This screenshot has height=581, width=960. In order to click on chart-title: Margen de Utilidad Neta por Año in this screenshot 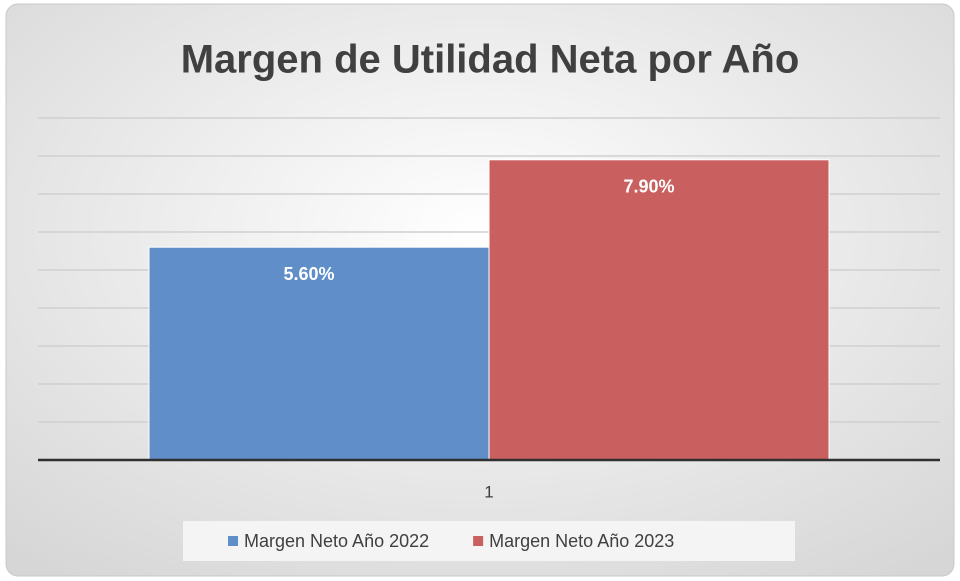, I will do `click(490, 60)`.